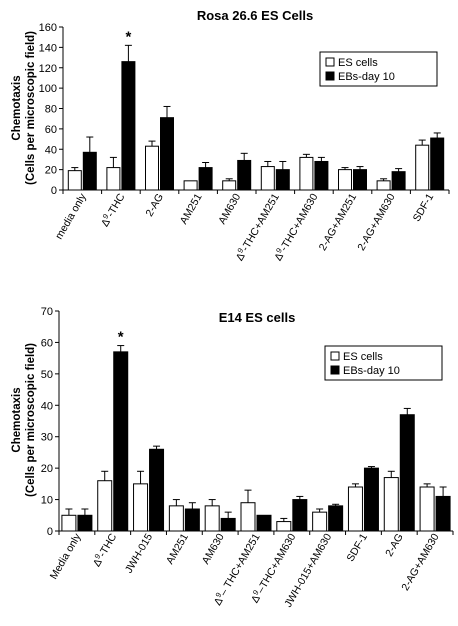  I want to click on y-tick-label: 120, so click(48, 69).